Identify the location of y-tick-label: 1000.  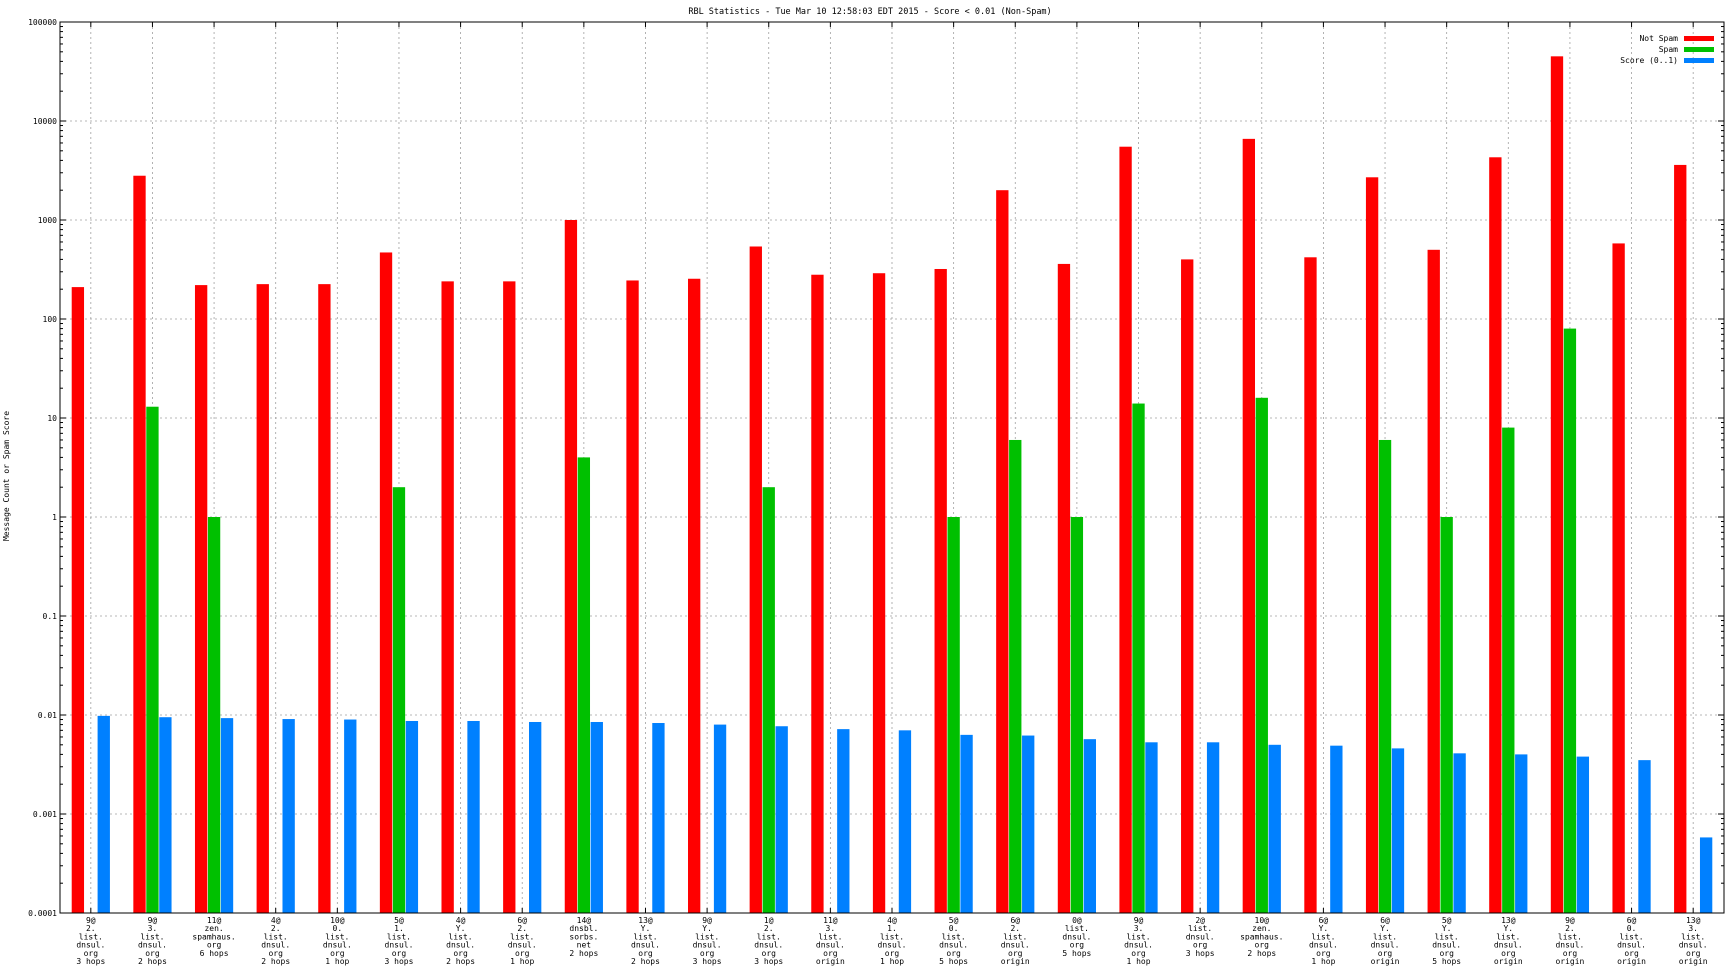
(47, 220).